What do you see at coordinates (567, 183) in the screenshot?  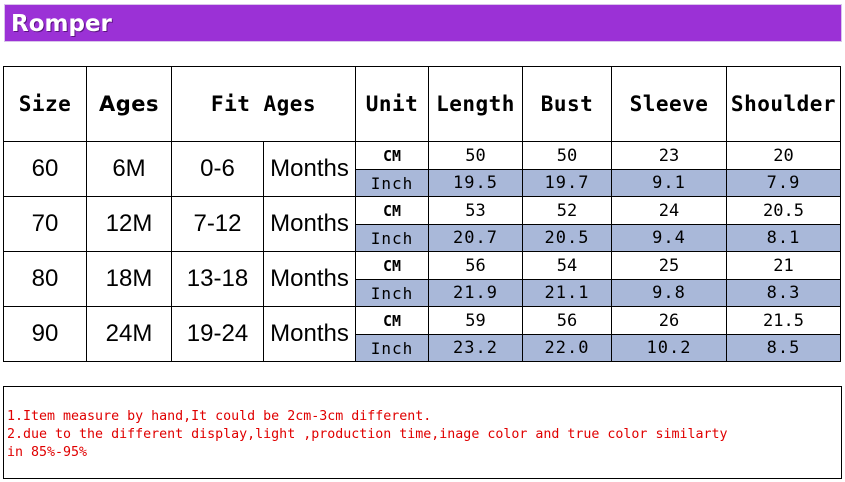 I see `bust-inch-cell: 19.7` at bounding box center [567, 183].